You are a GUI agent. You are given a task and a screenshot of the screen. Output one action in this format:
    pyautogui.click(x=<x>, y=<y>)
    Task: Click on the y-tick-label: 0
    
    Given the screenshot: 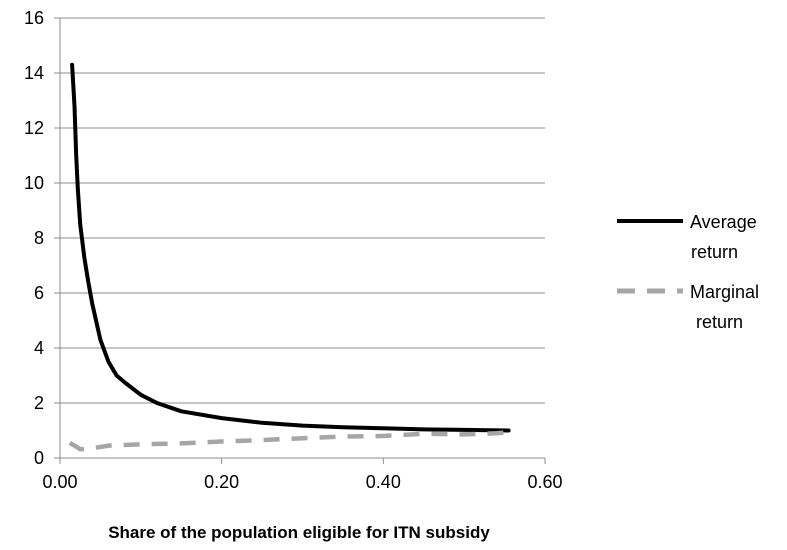 What is the action you would take?
    pyautogui.click(x=39, y=458)
    